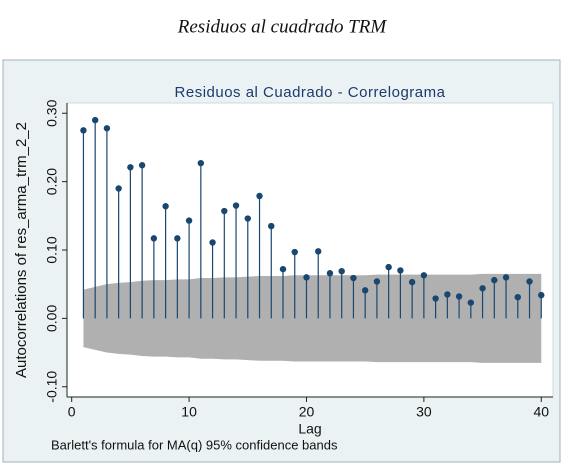 The image size is (564, 464). Describe the element at coordinates (52, 112) in the screenshot. I see `y-tick-label: 0.30` at that location.